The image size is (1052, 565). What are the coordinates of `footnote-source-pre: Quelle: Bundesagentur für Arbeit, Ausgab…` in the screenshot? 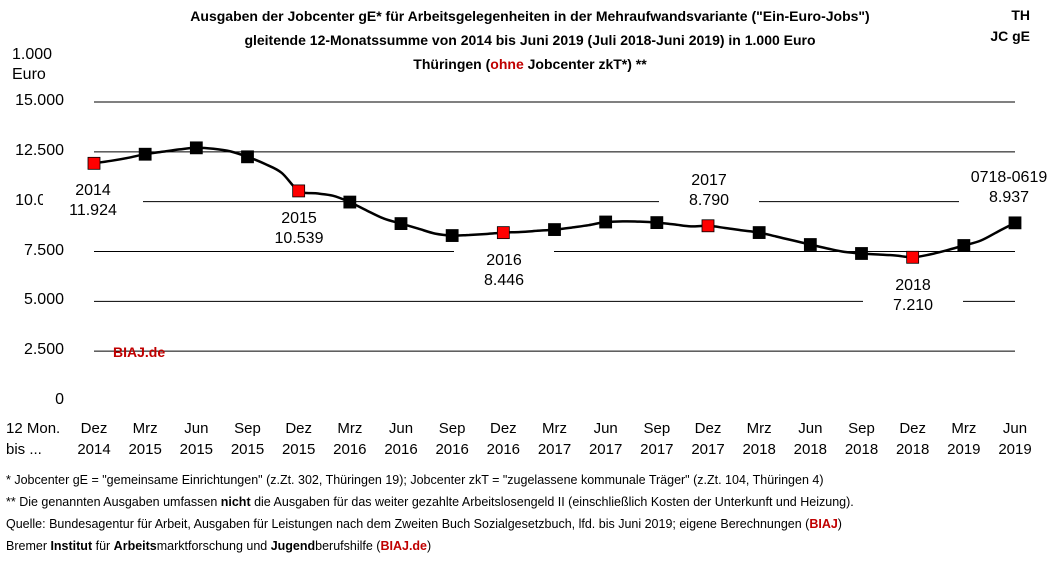 It's located at (408, 524).